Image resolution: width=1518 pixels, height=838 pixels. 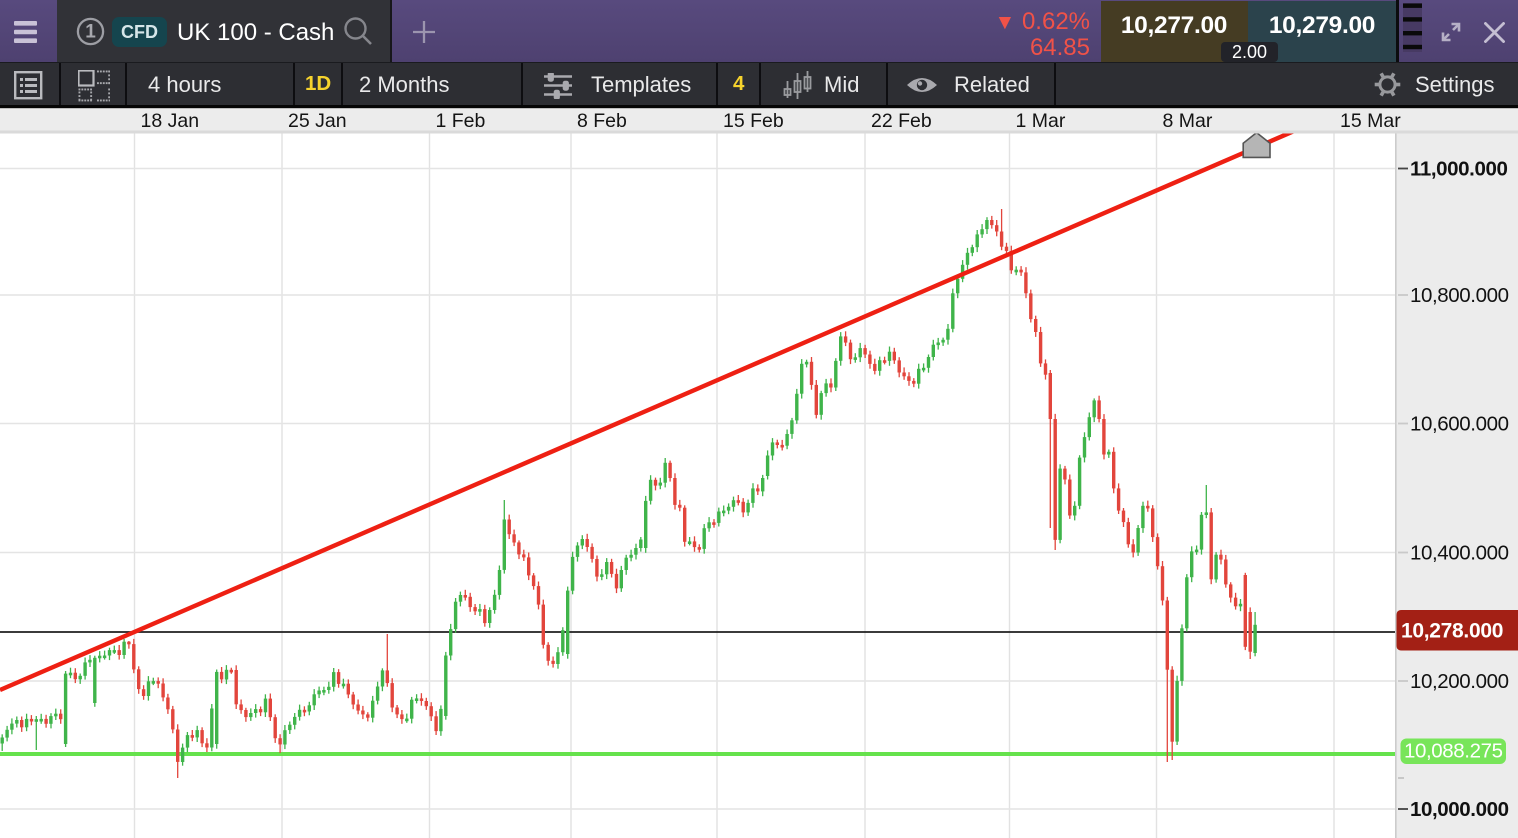 What do you see at coordinates (1458, 169) in the screenshot?
I see `svg-text: 11,000.000` at bounding box center [1458, 169].